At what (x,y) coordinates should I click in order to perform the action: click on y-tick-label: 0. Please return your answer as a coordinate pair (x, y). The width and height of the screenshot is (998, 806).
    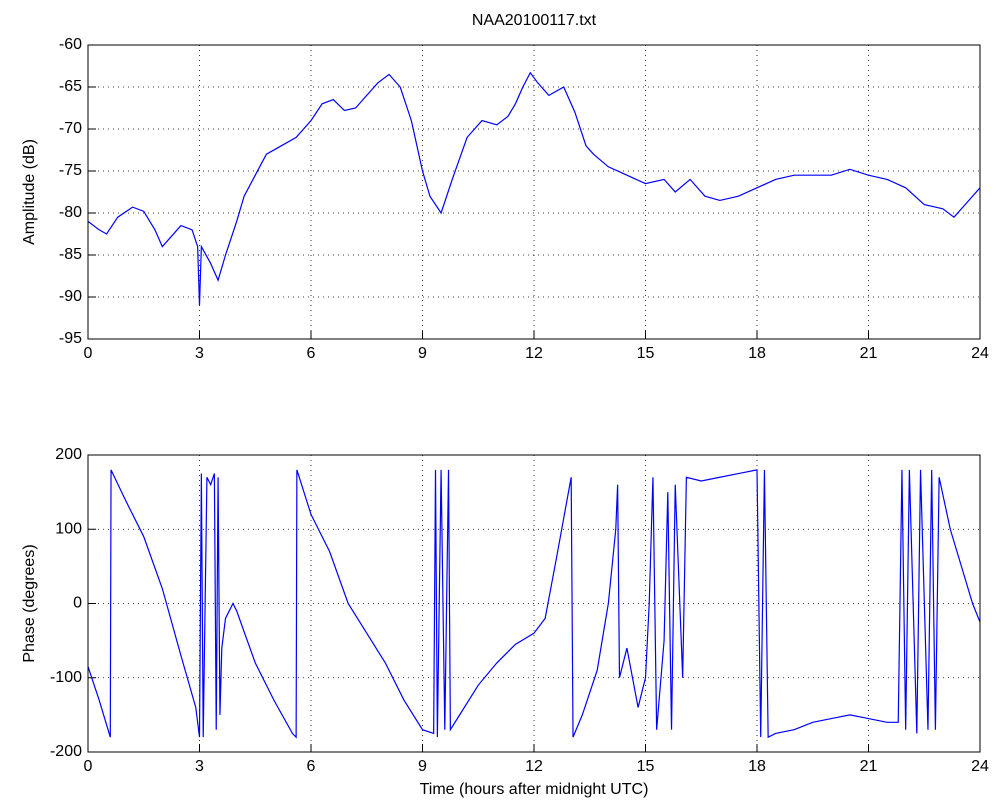
    Looking at the image, I should click on (77, 603).